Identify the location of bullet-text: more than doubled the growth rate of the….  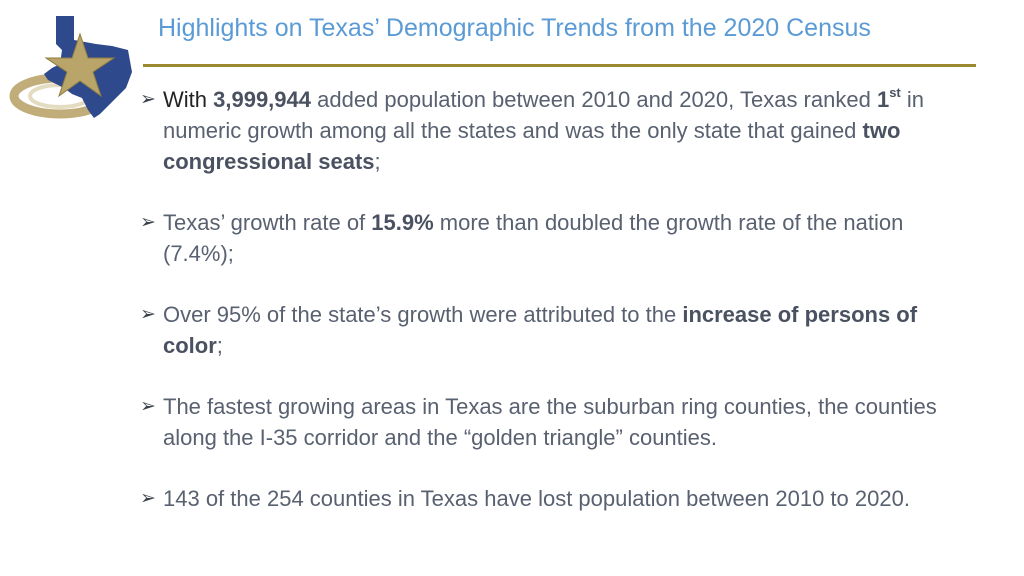
(533, 238).